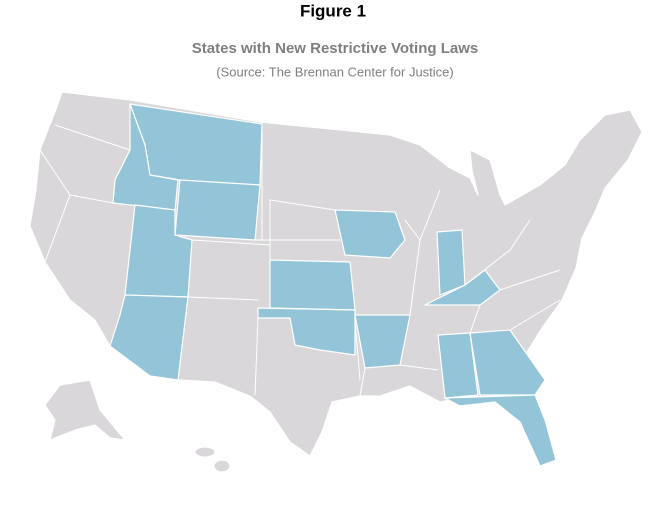  I want to click on map-title: States with New Restrictive Voting Laws, so click(335, 48).